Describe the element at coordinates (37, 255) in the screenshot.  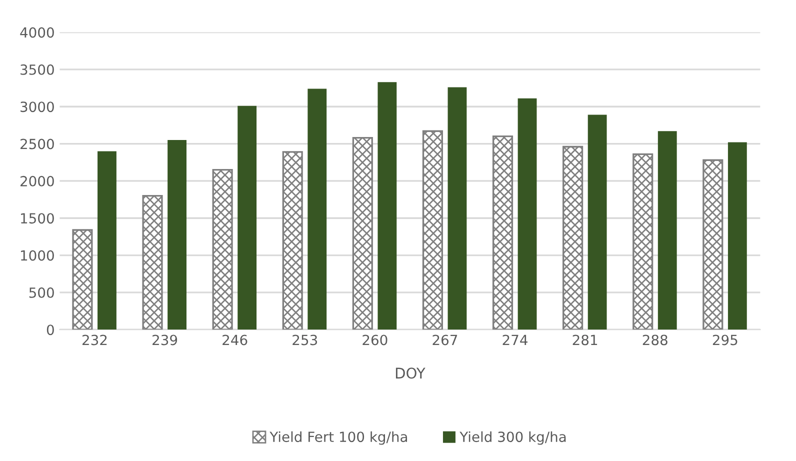
I see `y-tick-label: 1000` at that location.